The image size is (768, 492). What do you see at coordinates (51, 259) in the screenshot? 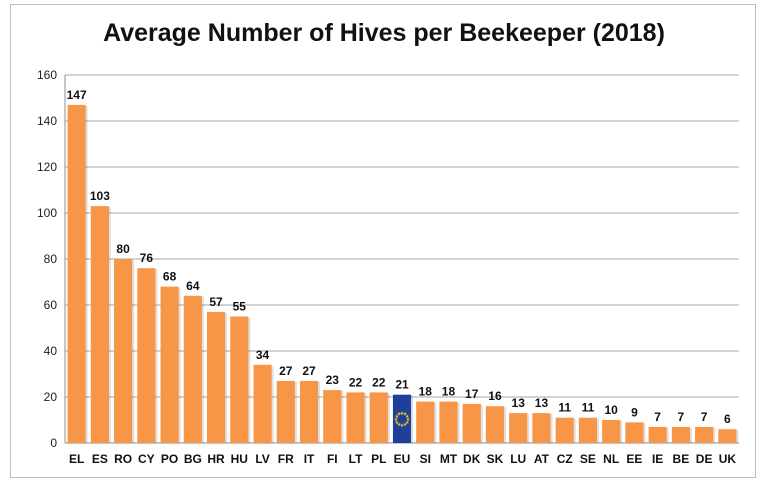
I see `y-tick-label: 80` at bounding box center [51, 259].